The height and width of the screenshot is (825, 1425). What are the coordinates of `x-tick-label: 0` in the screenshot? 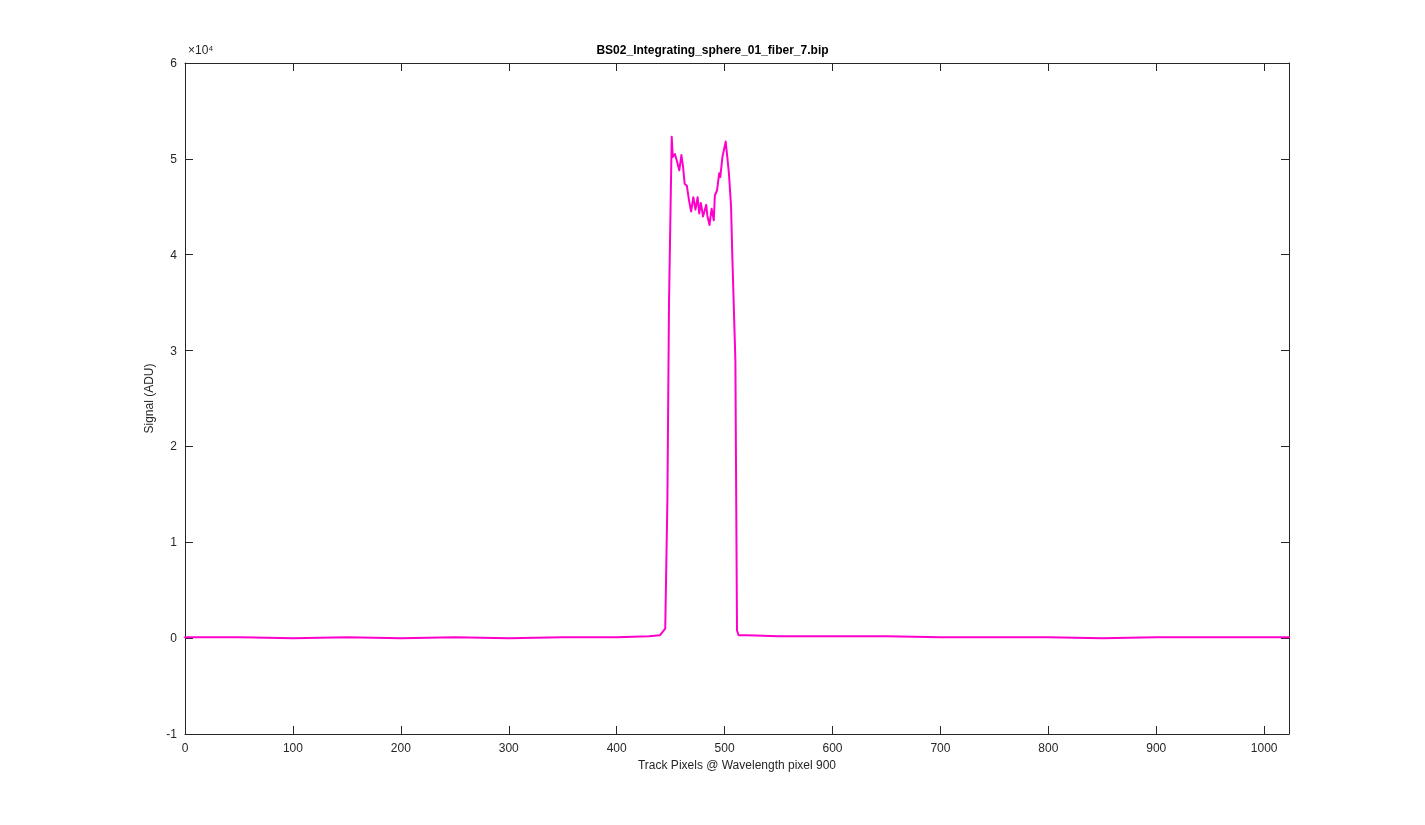 It's located at (185, 748).